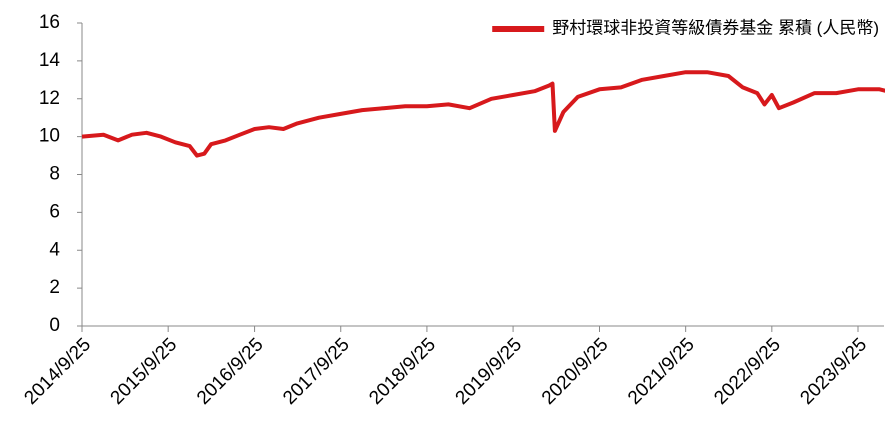  What do you see at coordinates (54, 287) in the screenshot?
I see `y-tick-label: 2` at bounding box center [54, 287].